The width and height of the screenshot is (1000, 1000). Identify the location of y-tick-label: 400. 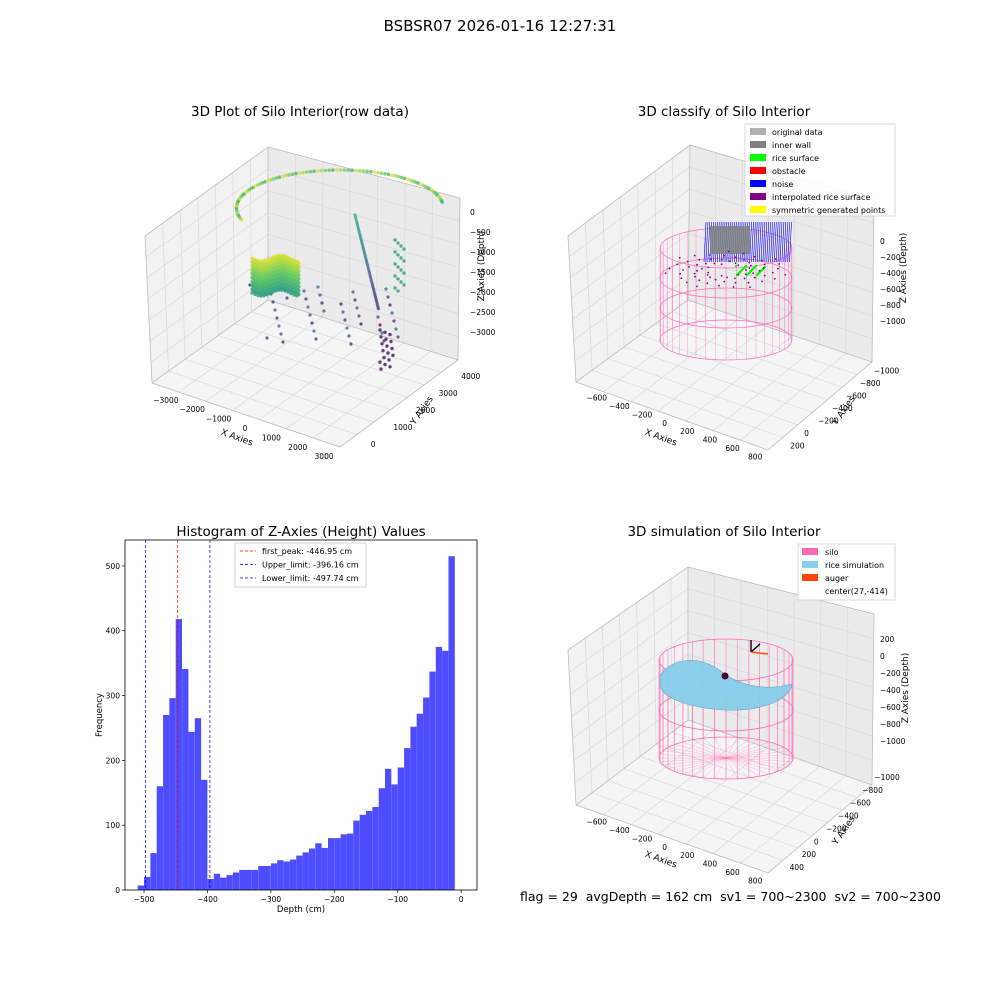
(113, 631).